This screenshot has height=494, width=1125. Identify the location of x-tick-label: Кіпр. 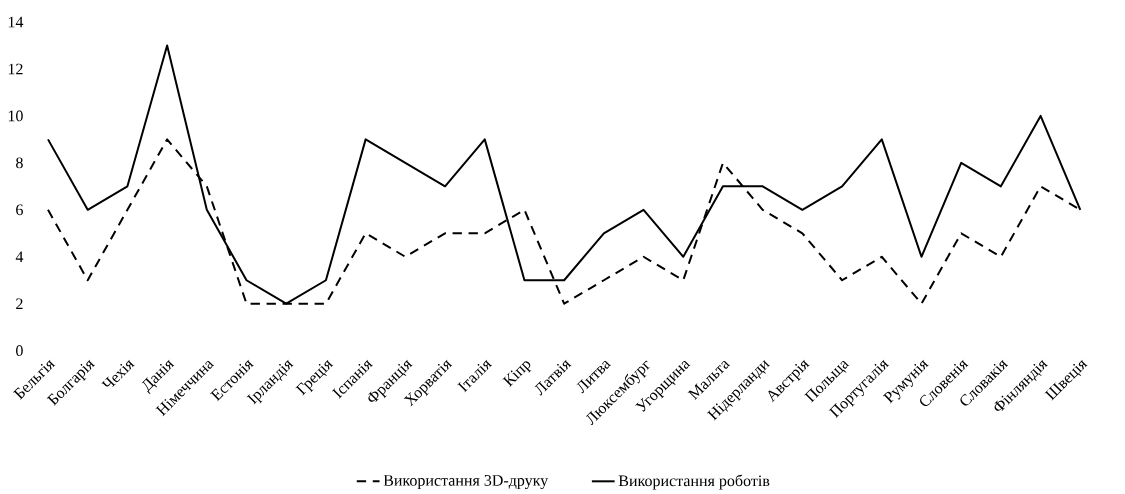
(517, 374).